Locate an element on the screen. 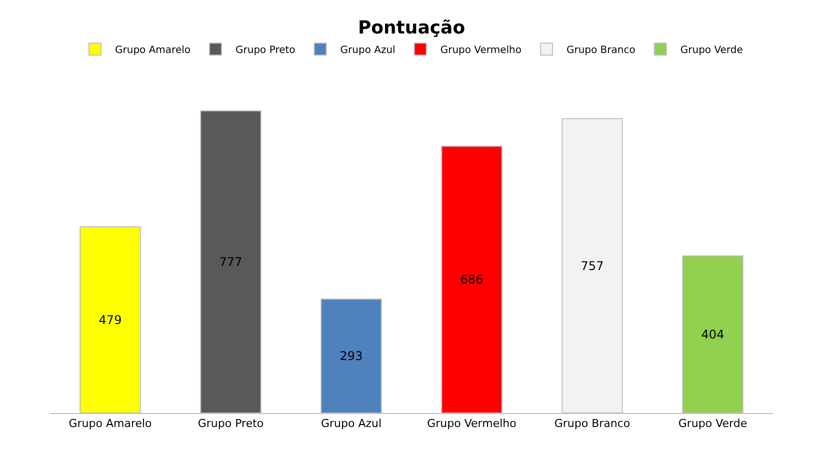 The image size is (823, 463). data-label: 686 is located at coordinates (472, 279).